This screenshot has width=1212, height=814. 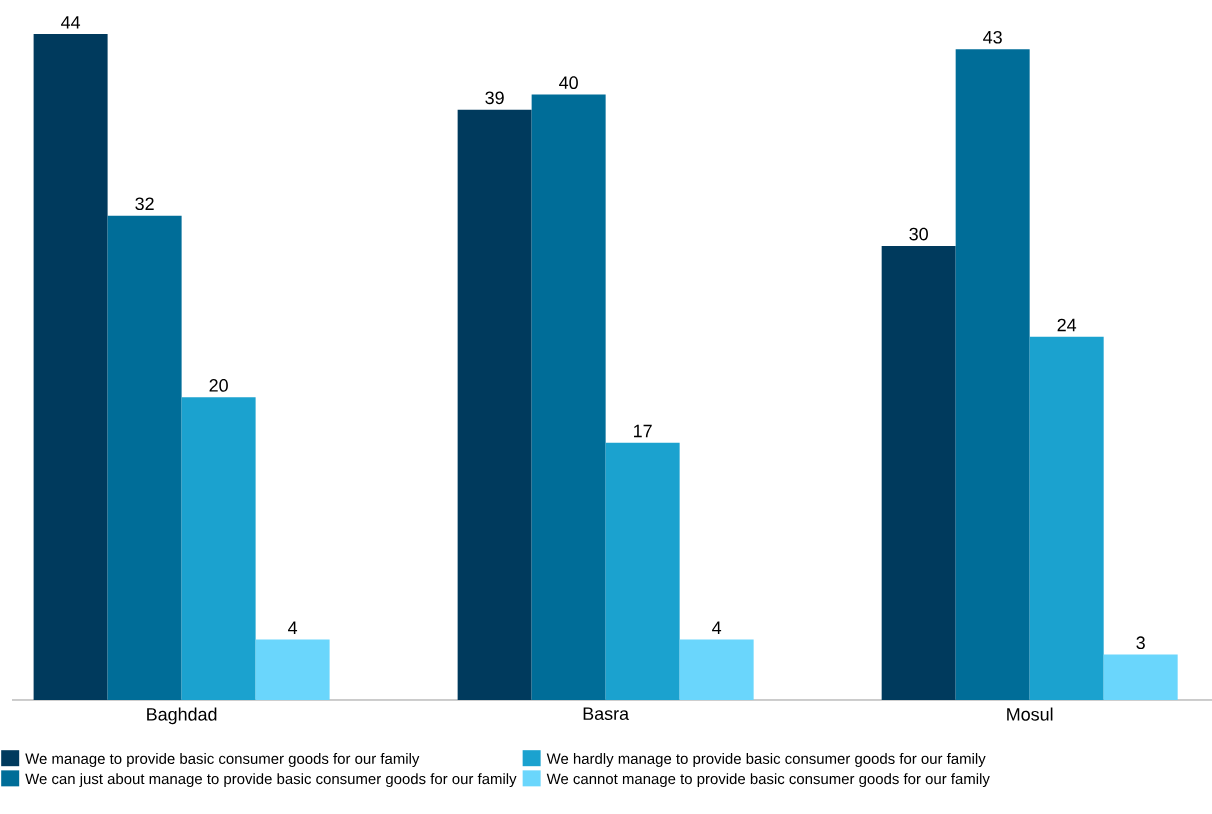 I want to click on data-label: 24, so click(x=1067, y=325).